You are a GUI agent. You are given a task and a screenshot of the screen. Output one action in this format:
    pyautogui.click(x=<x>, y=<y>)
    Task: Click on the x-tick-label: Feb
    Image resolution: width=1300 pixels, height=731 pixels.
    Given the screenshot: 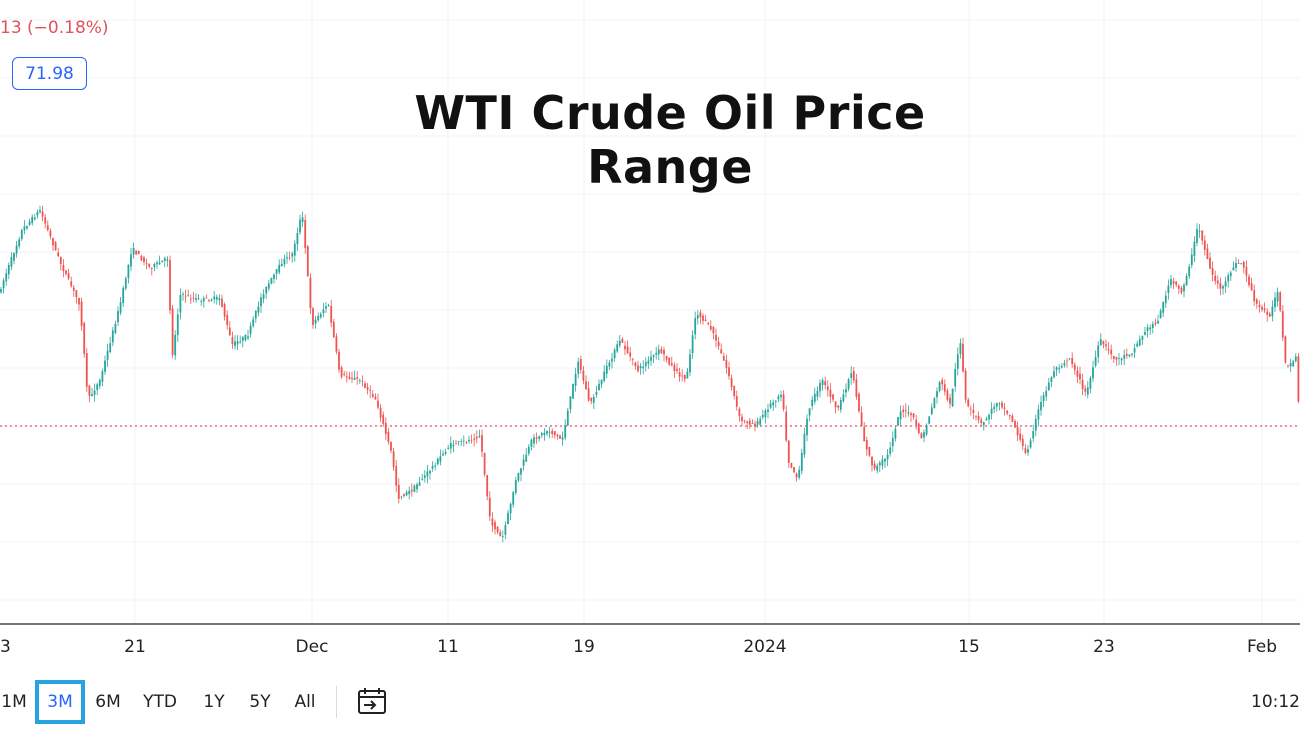 What is the action you would take?
    pyautogui.click(x=1262, y=647)
    